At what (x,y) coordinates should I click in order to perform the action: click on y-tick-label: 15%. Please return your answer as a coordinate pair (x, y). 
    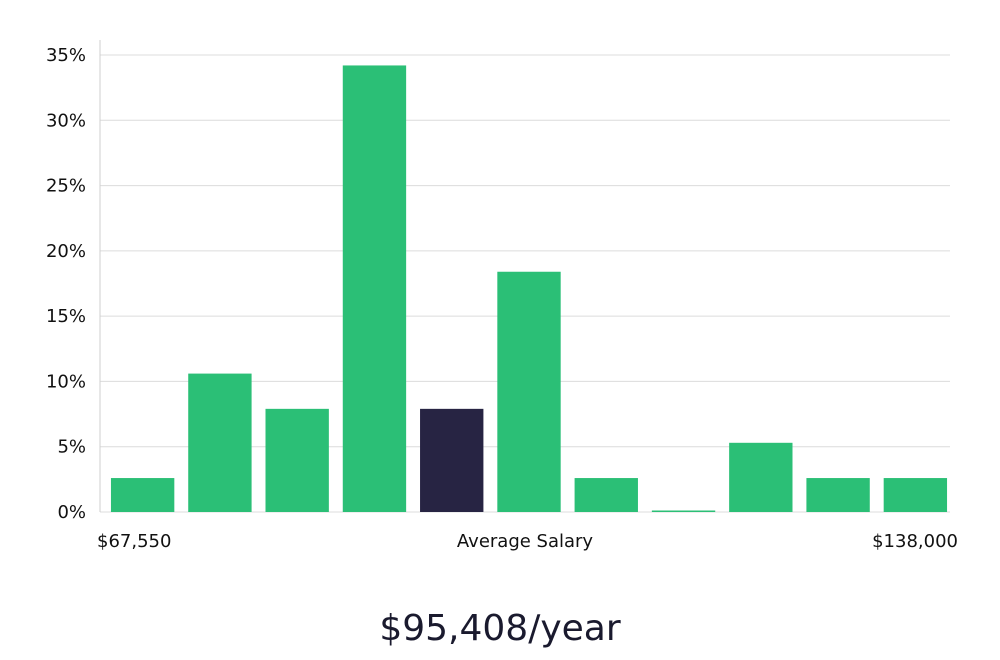
    Looking at the image, I should click on (66, 316).